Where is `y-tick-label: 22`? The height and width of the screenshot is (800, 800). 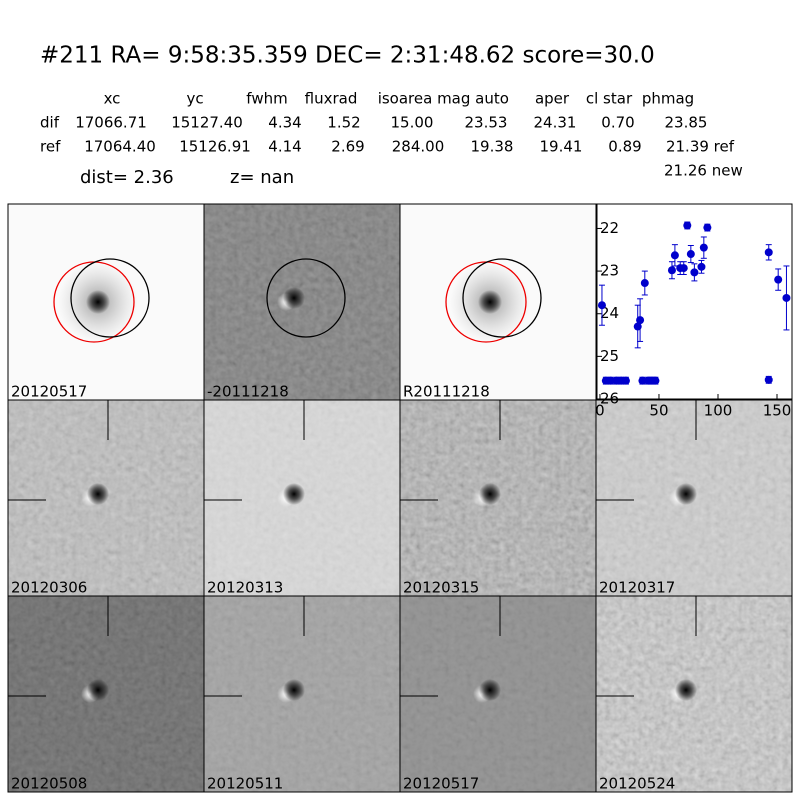 y-tick-label: 22 is located at coordinates (609, 228).